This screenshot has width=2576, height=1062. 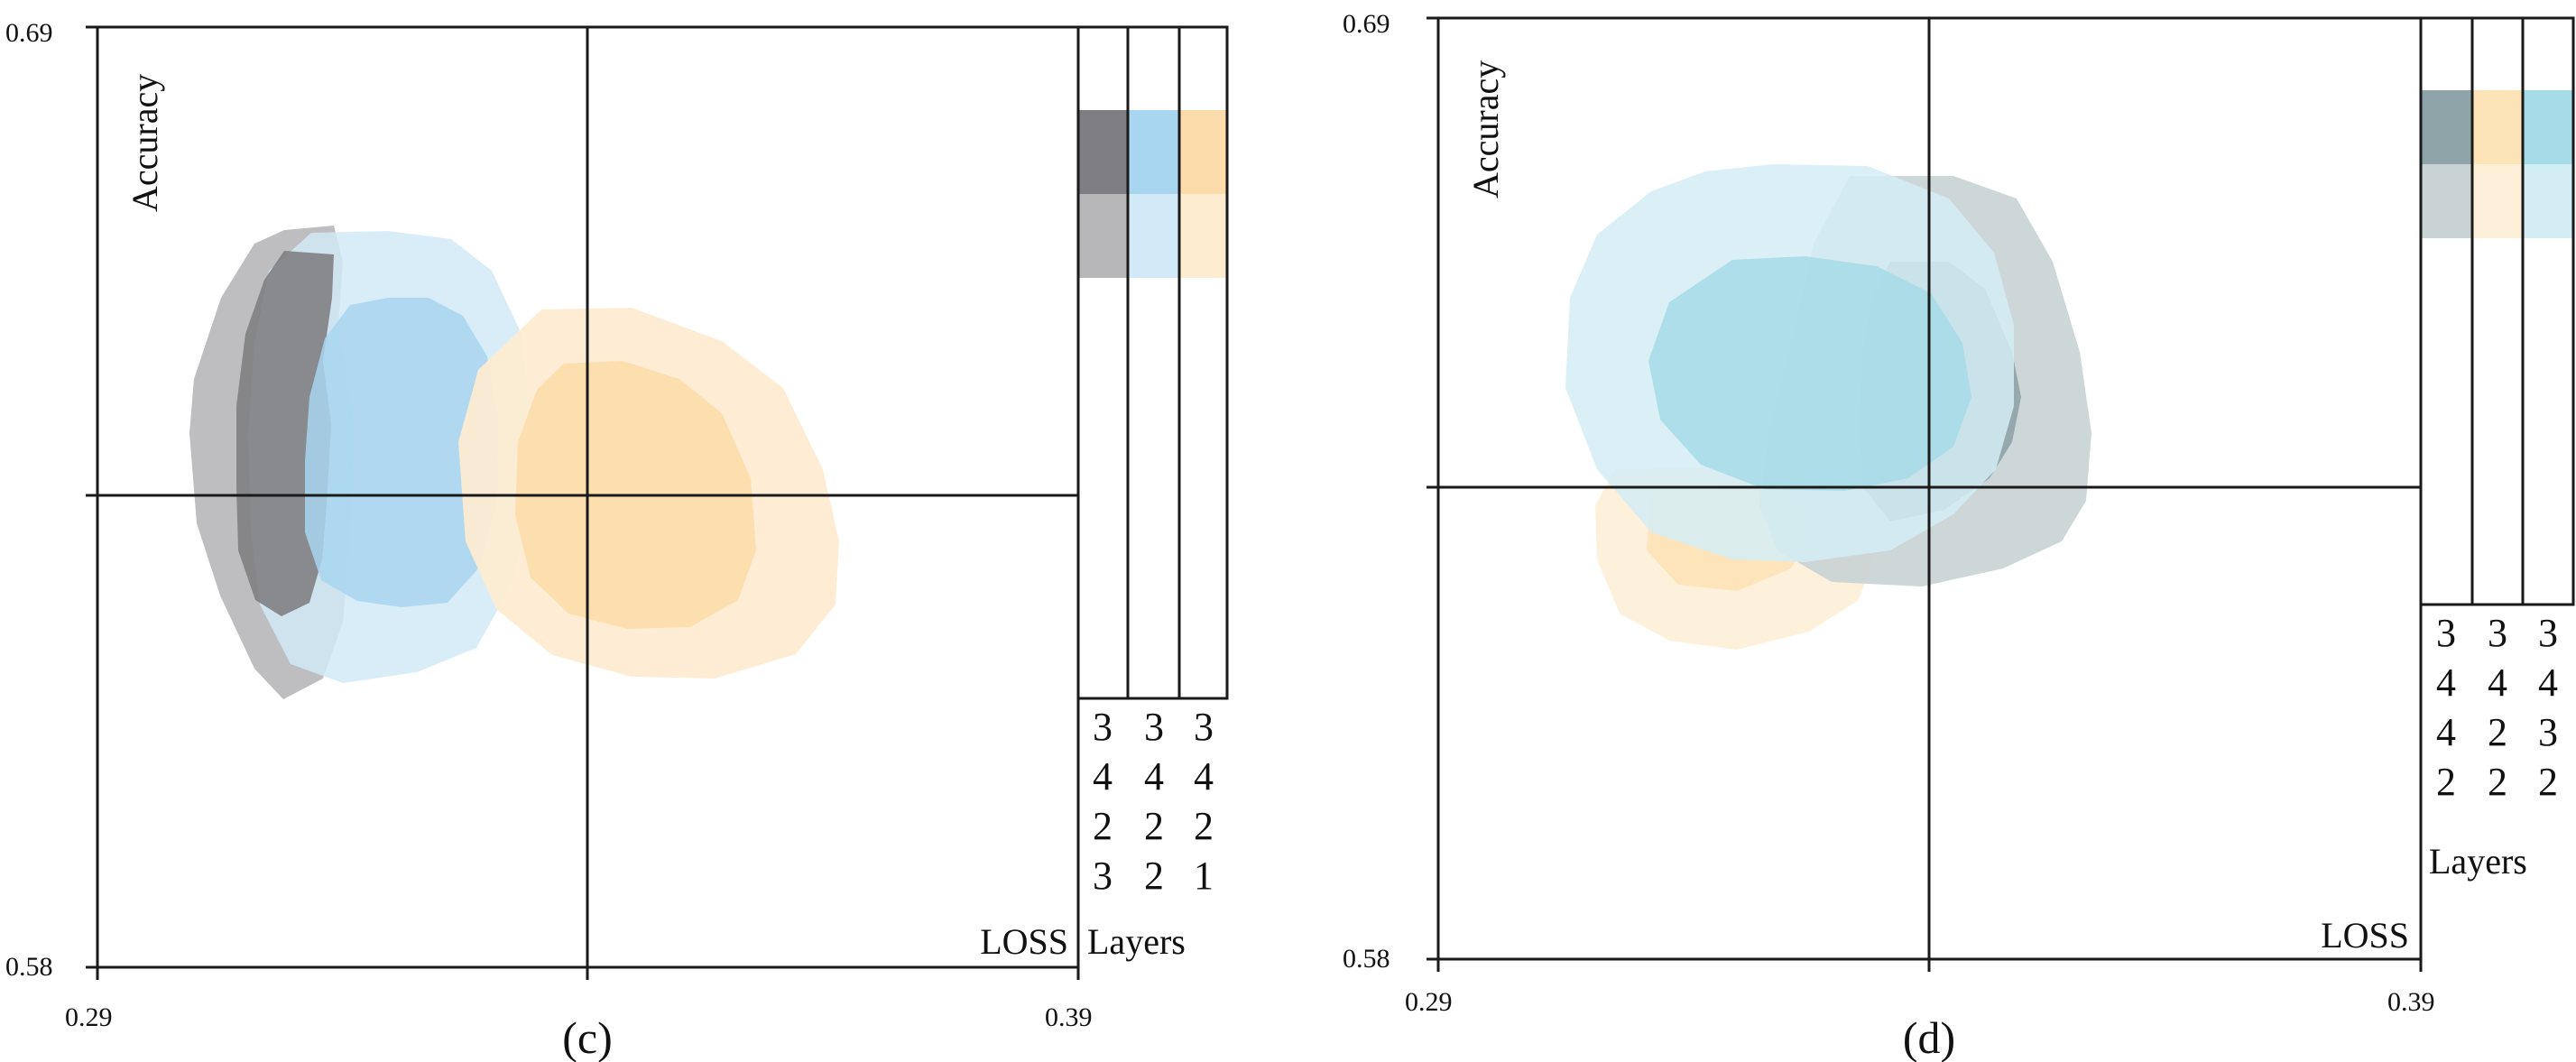 What do you see at coordinates (29, 33) in the screenshot?
I see `panel-c-y-tick-label-top: 0.69` at bounding box center [29, 33].